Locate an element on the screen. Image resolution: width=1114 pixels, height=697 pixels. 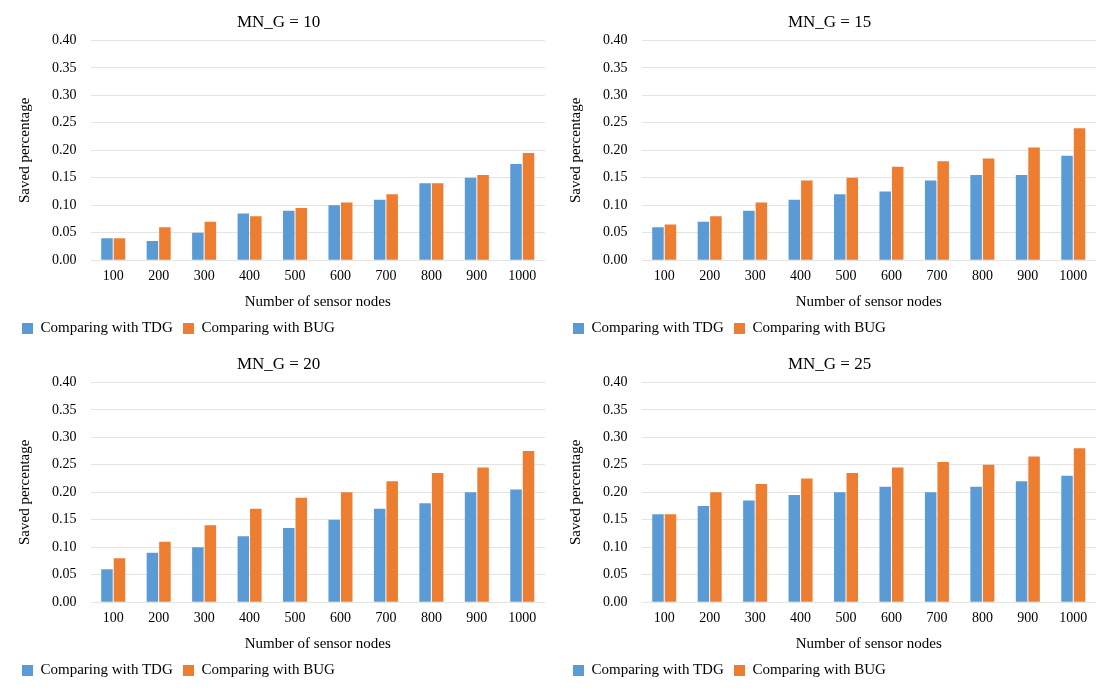
y-tick-label: 0.25 is located at coordinates (615, 464).